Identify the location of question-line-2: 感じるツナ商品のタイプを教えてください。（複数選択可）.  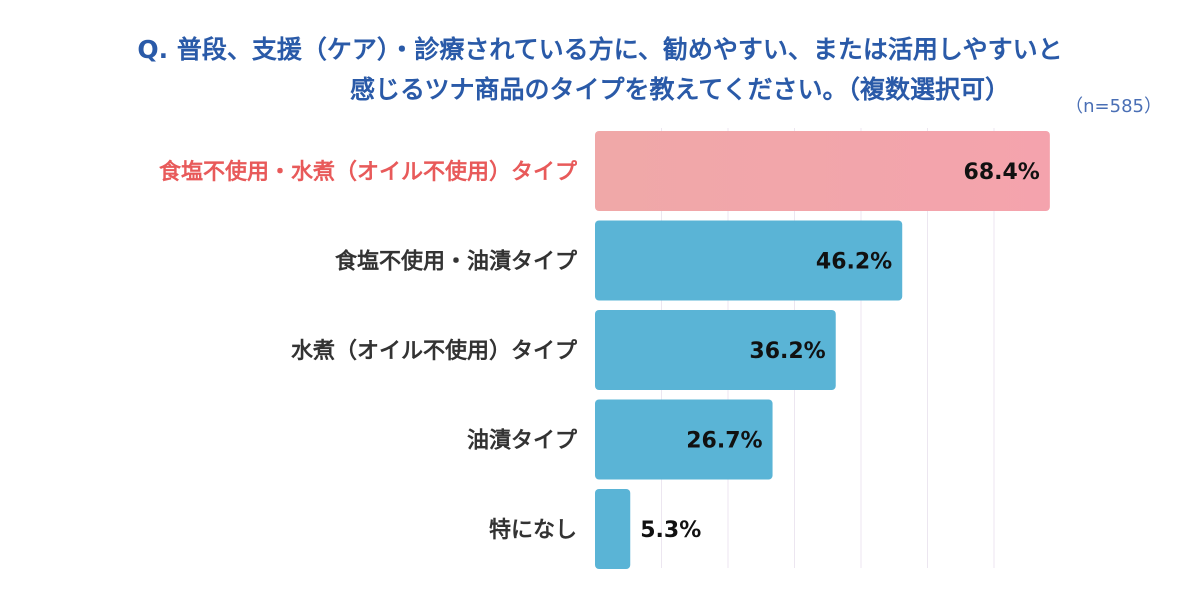
(679, 89).